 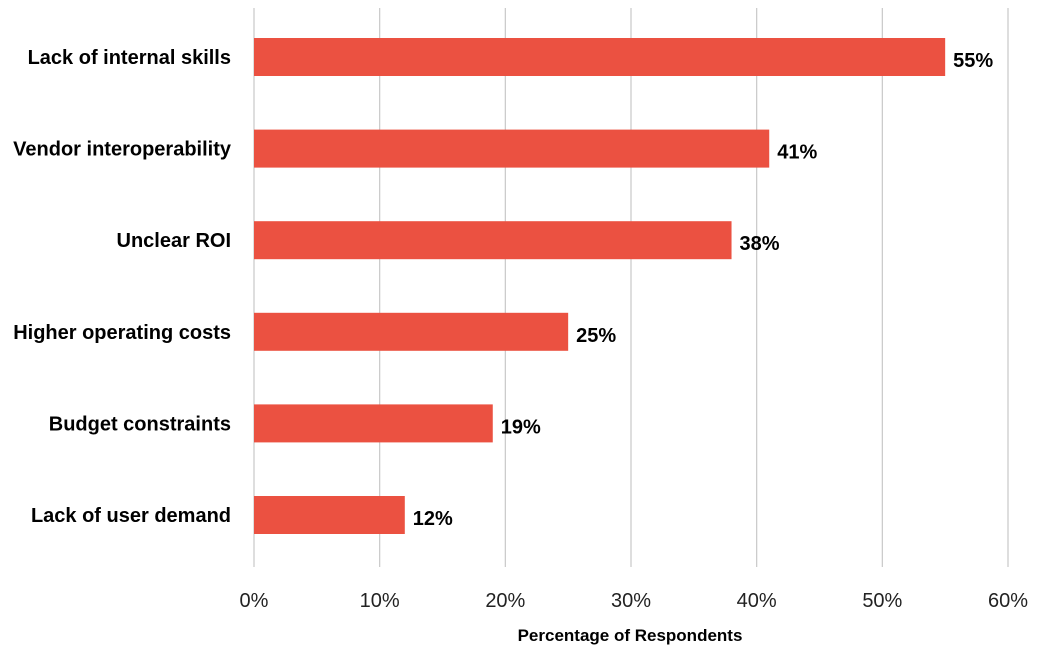 I want to click on value-label: 41%, so click(x=797, y=153).